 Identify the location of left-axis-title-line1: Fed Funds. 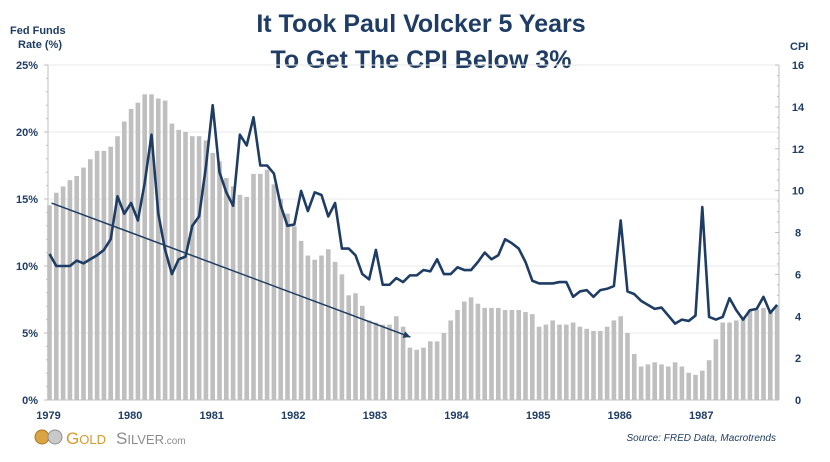
(38, 31).